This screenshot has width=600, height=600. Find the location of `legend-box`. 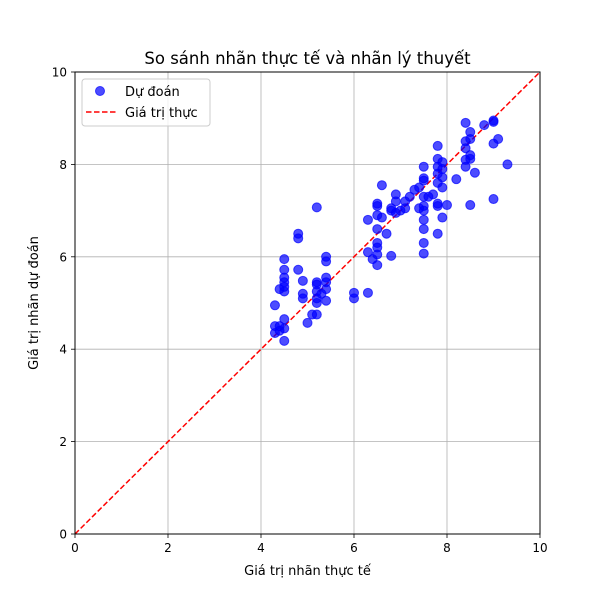

legend-box is located at coordinates (146, 102).